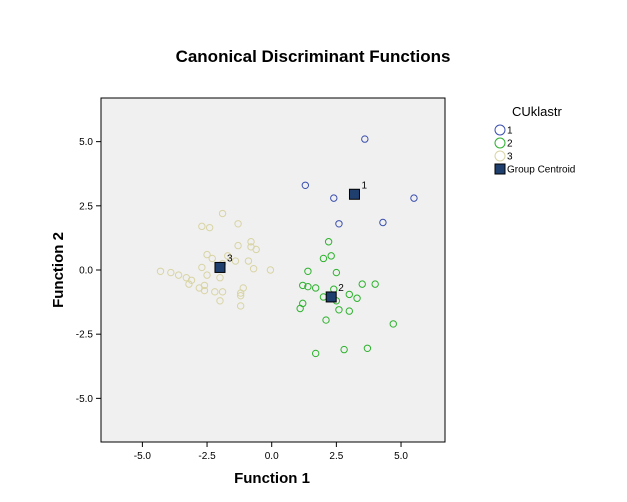  Describe the element at coordinates (364, 185) in the screenshot. I see `centroid-label: 1` at that location.